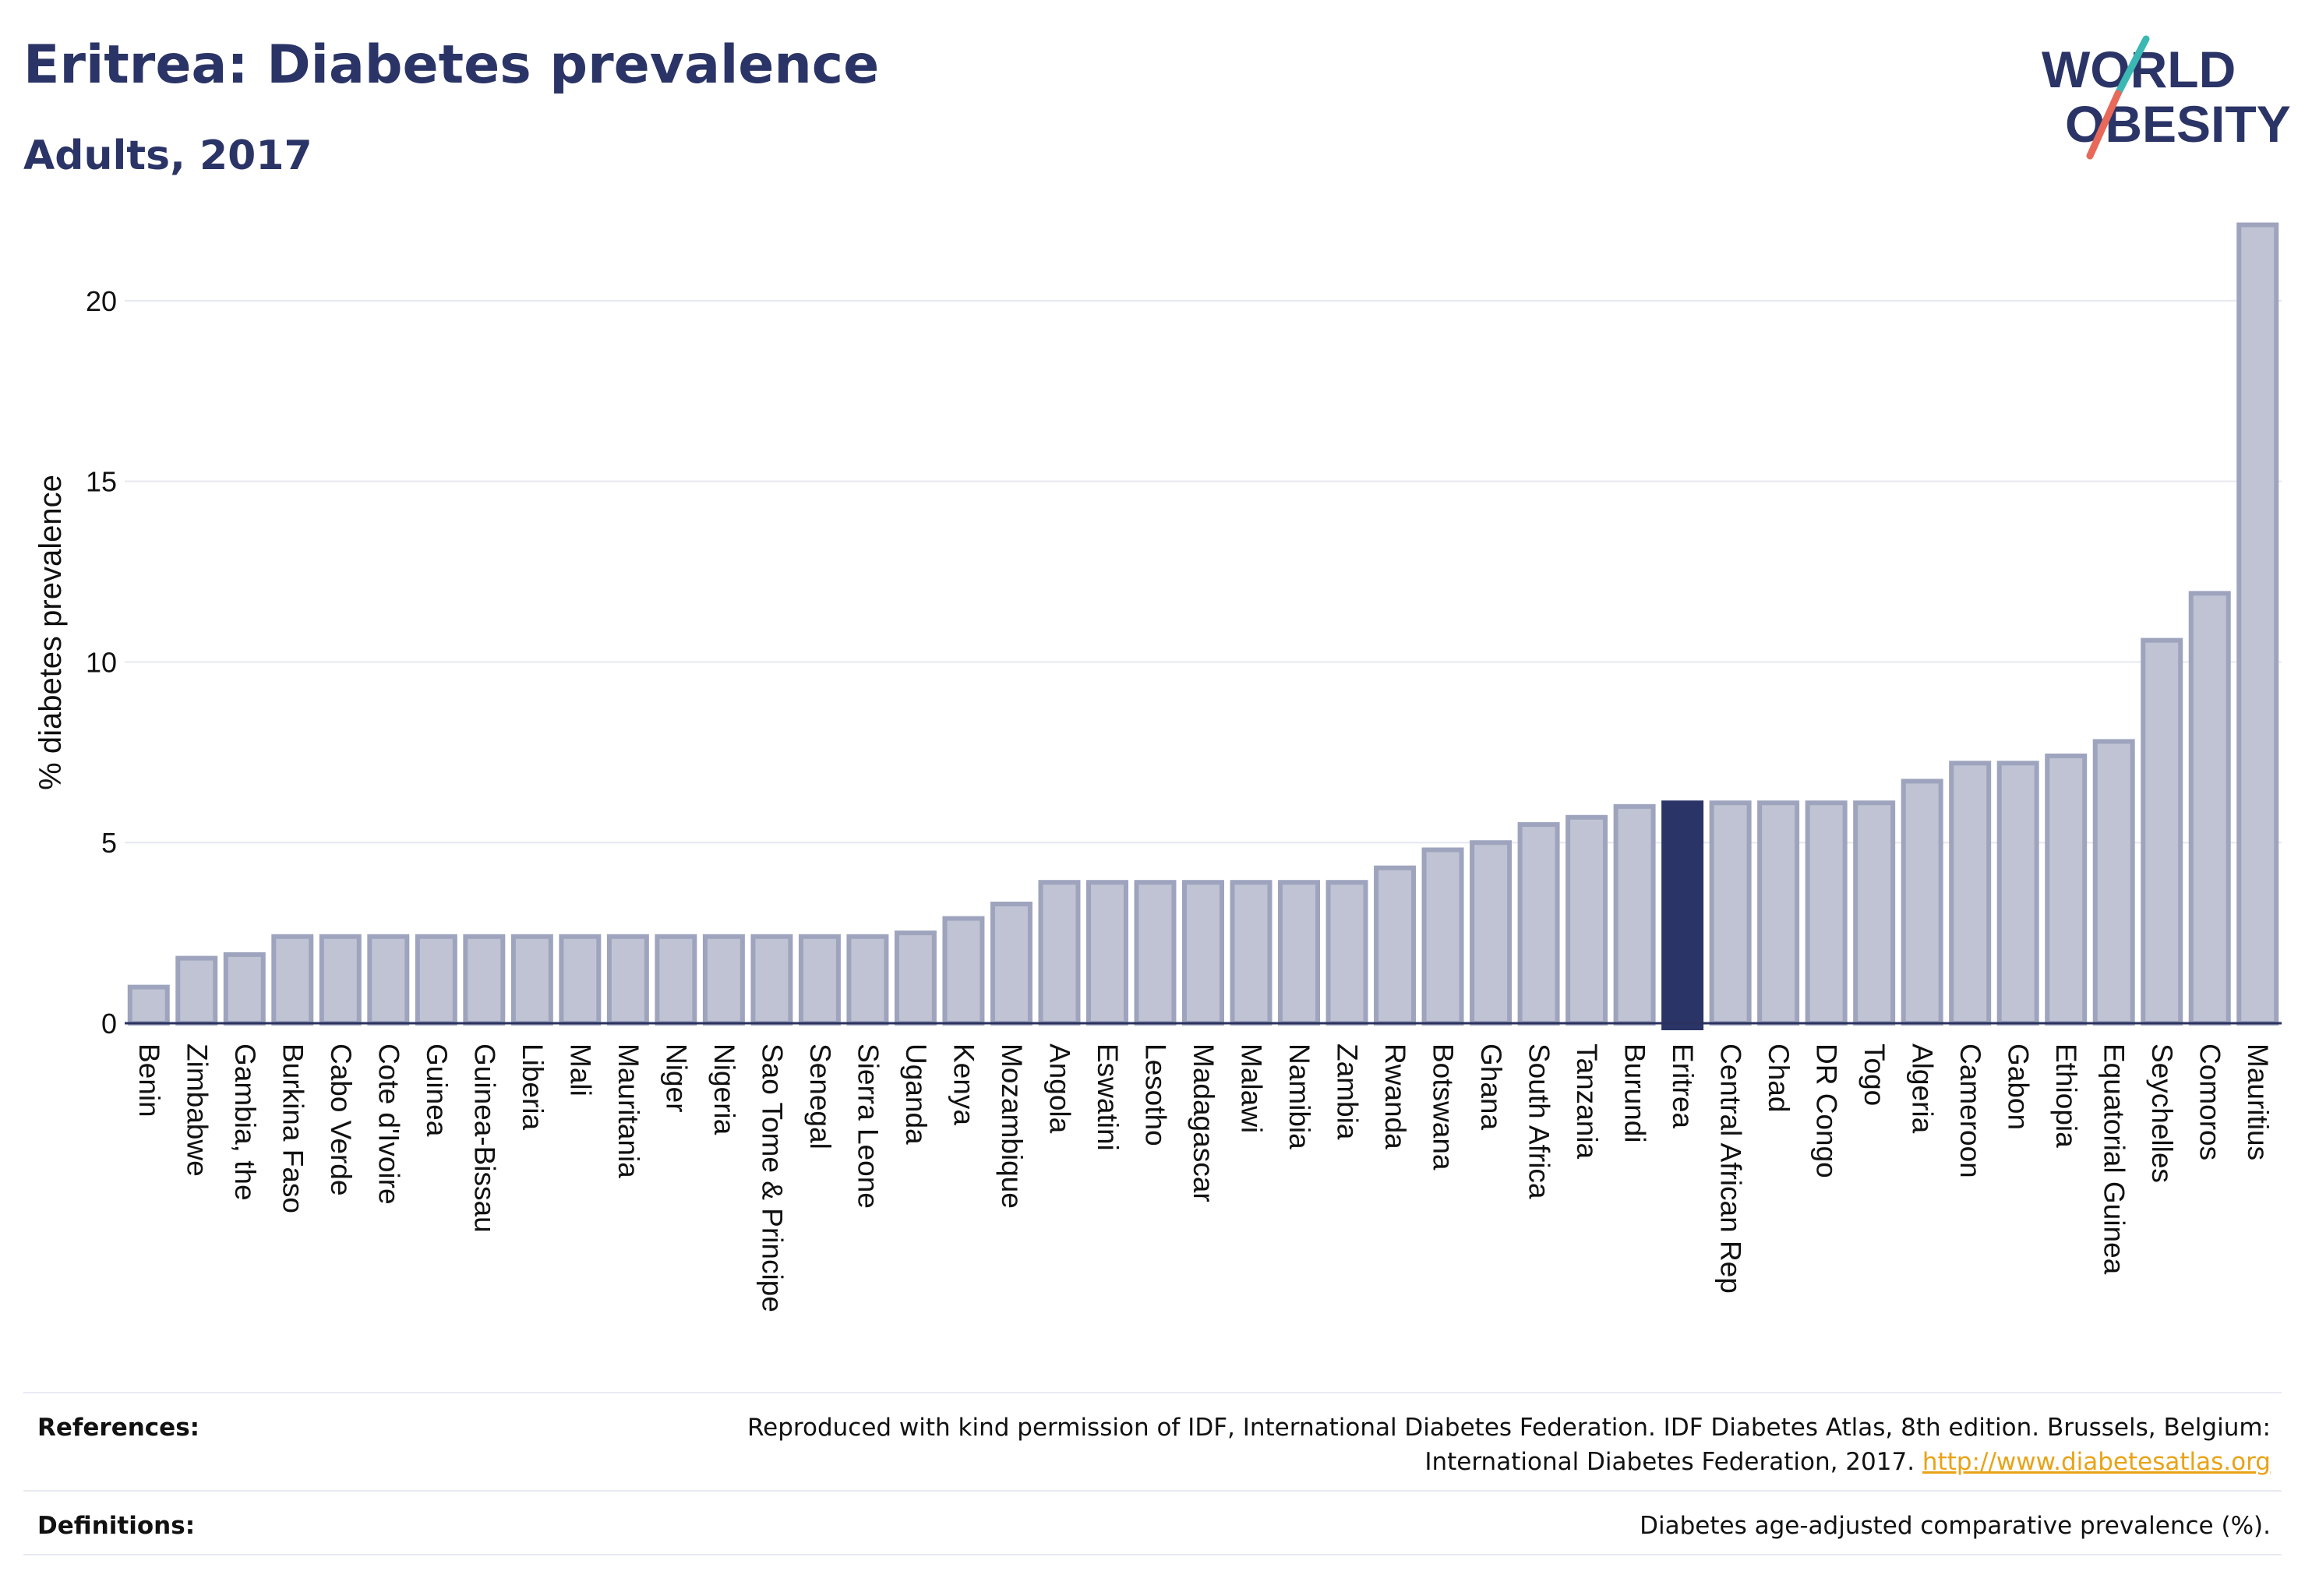 This screenshot has height=1596, width=2305. What do you see at coordinates (245, 1122) in the screenshot?
I see `x-tick-label: Gambia, the` at bounding box center [245, 1122].